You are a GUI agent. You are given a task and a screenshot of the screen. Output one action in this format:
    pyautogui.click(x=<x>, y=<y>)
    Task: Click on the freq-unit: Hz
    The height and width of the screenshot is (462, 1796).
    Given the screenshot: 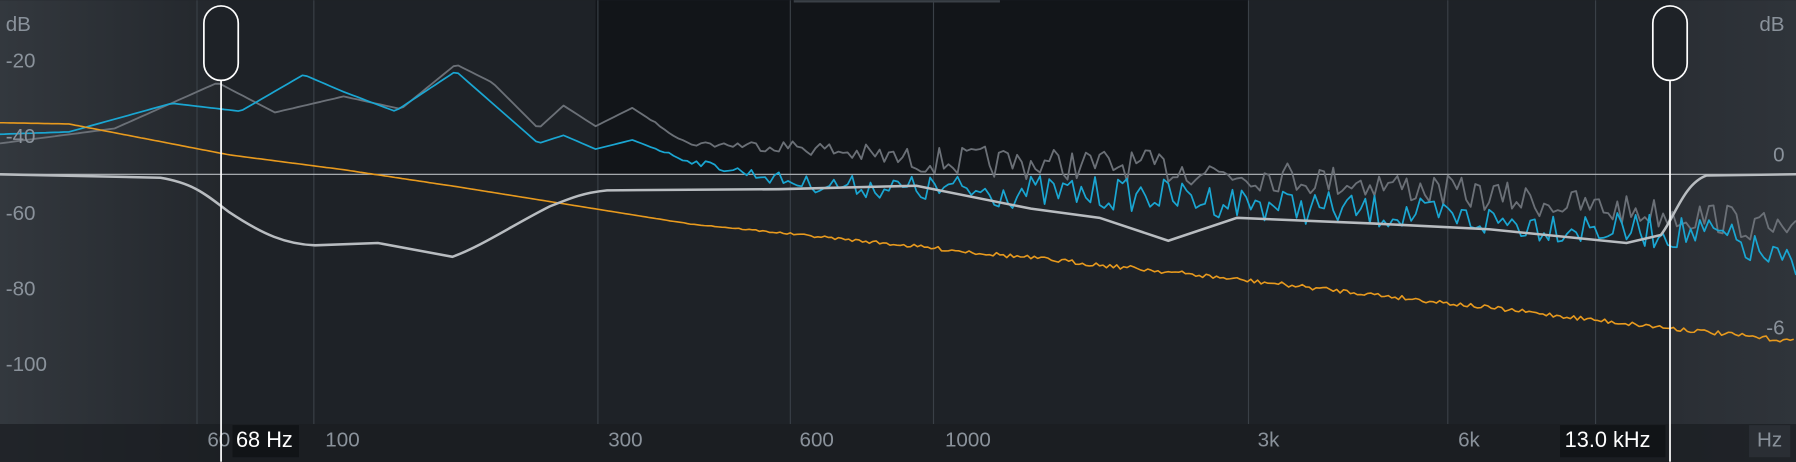 What is the action you would take?
    pyautogui.click(x=1769, y=440)
    